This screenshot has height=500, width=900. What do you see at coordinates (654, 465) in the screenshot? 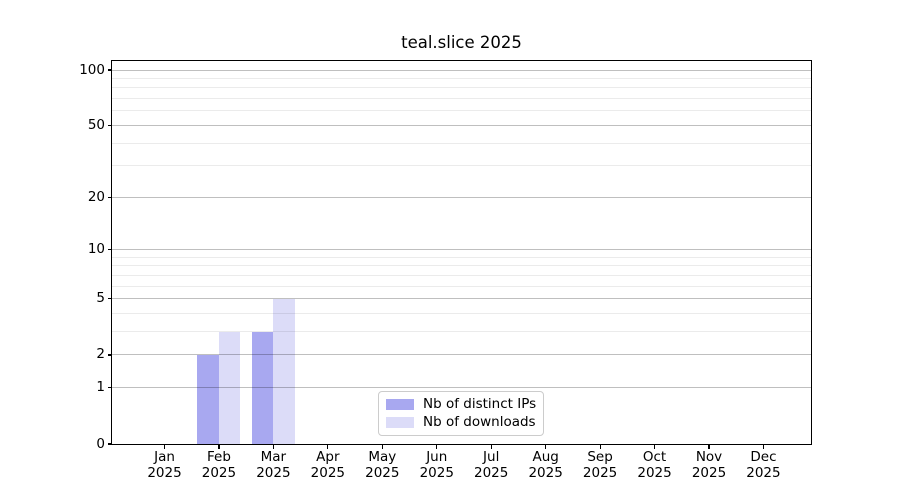
I see `x-tick-label: Oct 2025` at bounding box center [654, 465].